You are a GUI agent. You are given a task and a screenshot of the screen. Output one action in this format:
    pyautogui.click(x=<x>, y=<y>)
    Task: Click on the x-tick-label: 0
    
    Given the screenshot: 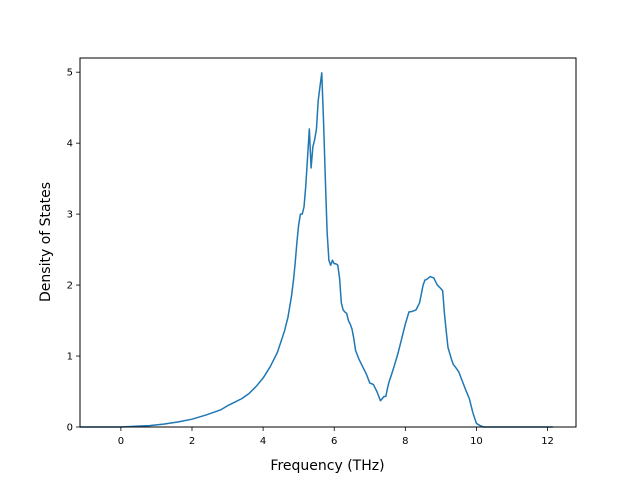 What is the action you would take?
    pyautogui.click(x=121, y=441)
    